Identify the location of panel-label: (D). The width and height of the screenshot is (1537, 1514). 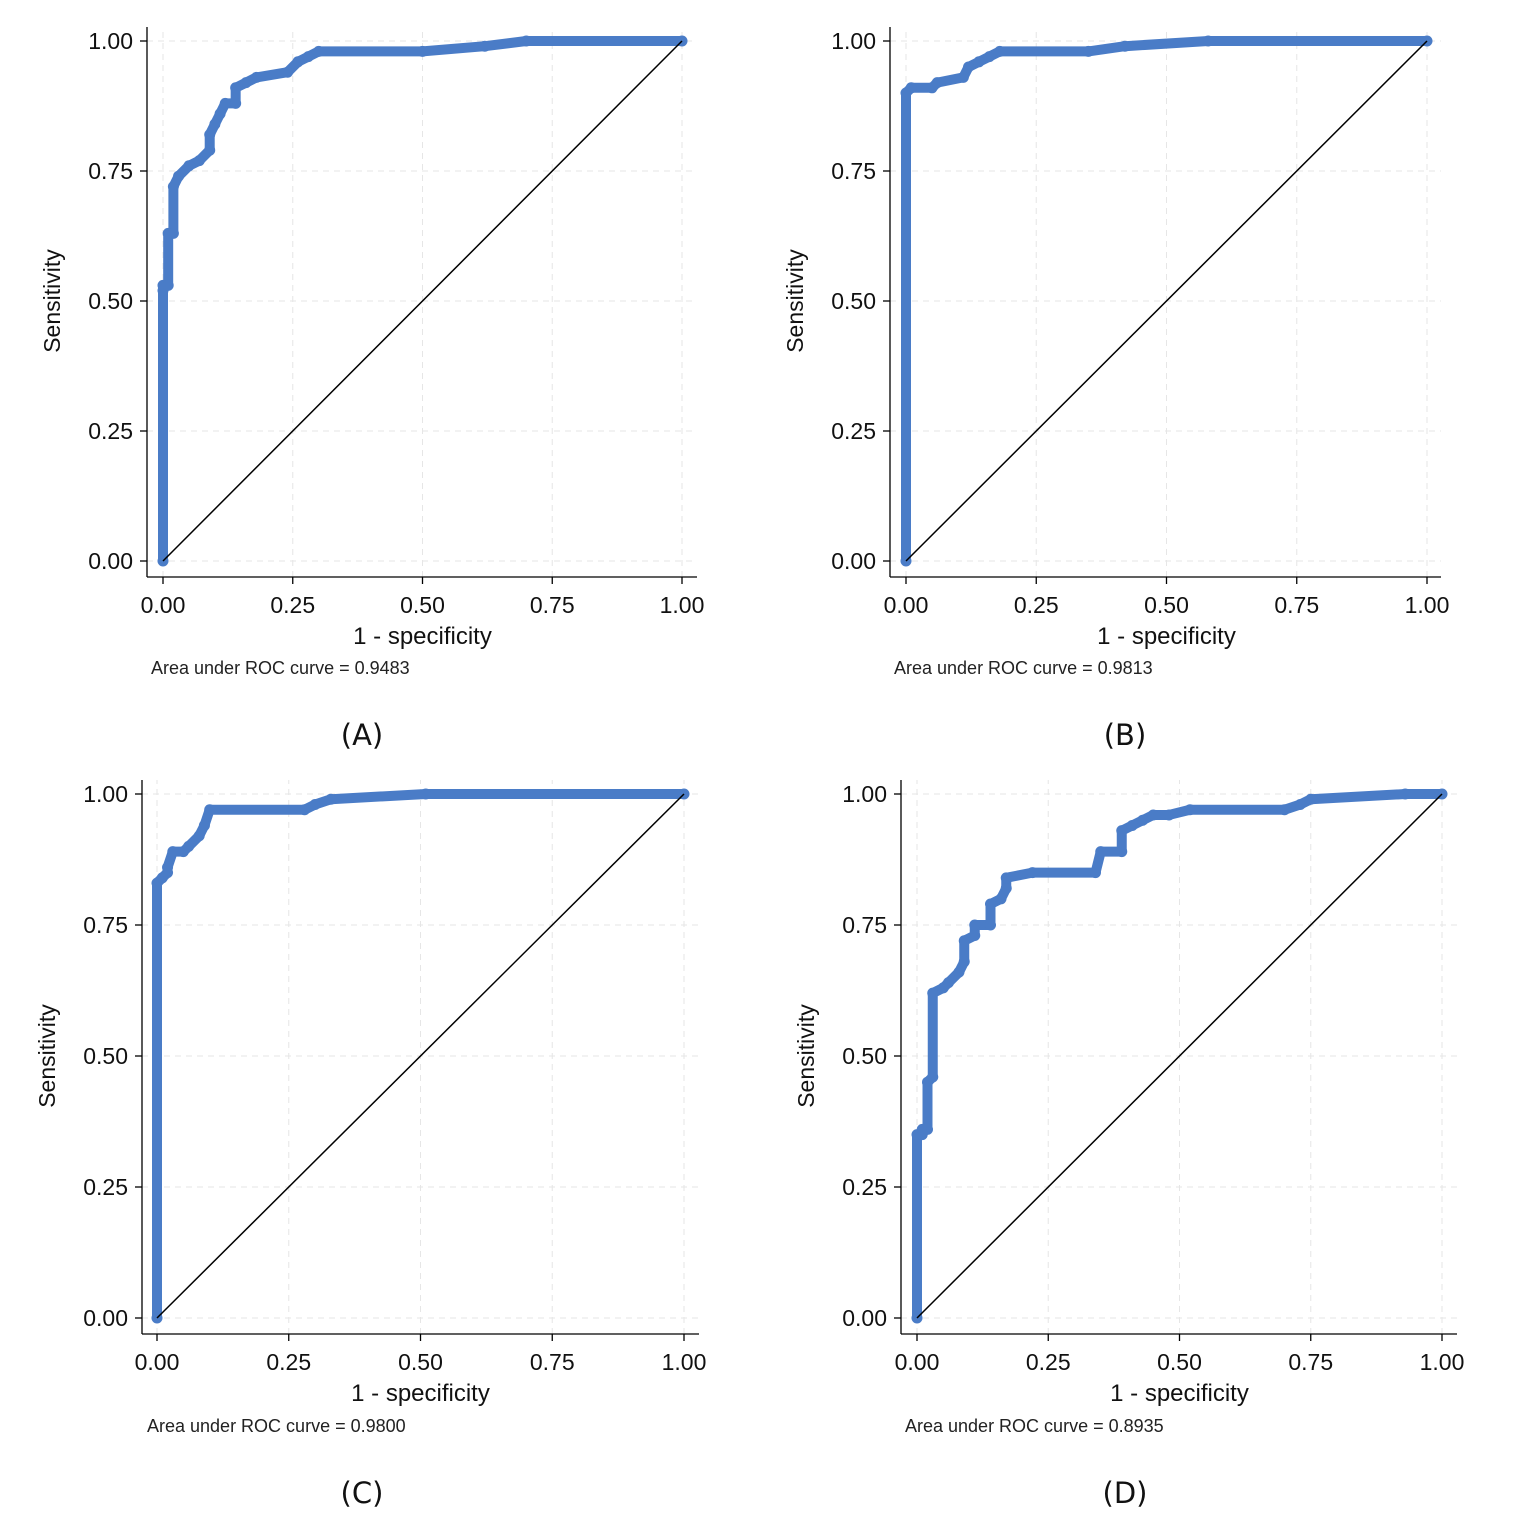
(1125, 1493).